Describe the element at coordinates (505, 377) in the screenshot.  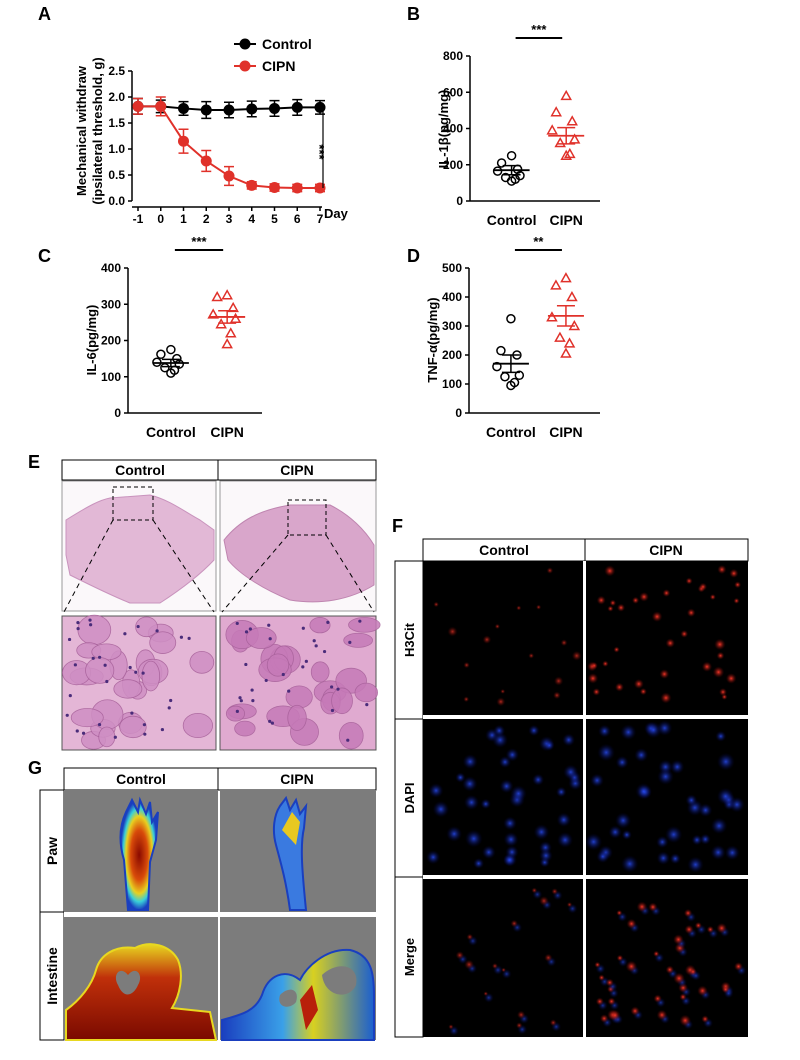
I see `chart-d-control-point` at that location.